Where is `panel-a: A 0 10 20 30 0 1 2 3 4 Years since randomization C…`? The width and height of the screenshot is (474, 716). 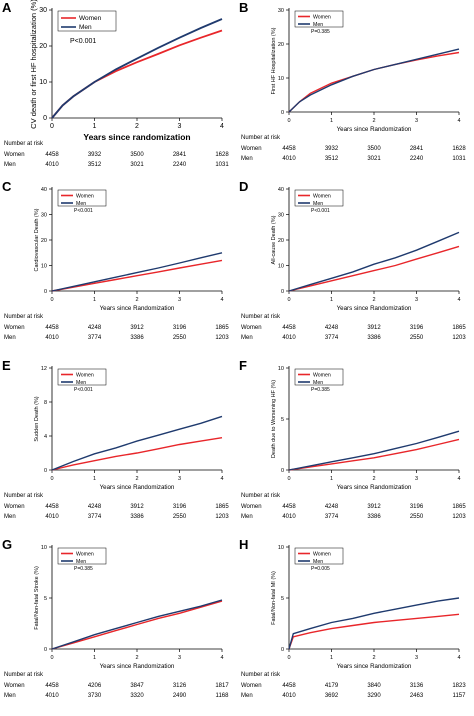
panel-a: A 0 10 20 30 0 1 2 3 4 Years since randomization C… is located at coordinates (118, 89).